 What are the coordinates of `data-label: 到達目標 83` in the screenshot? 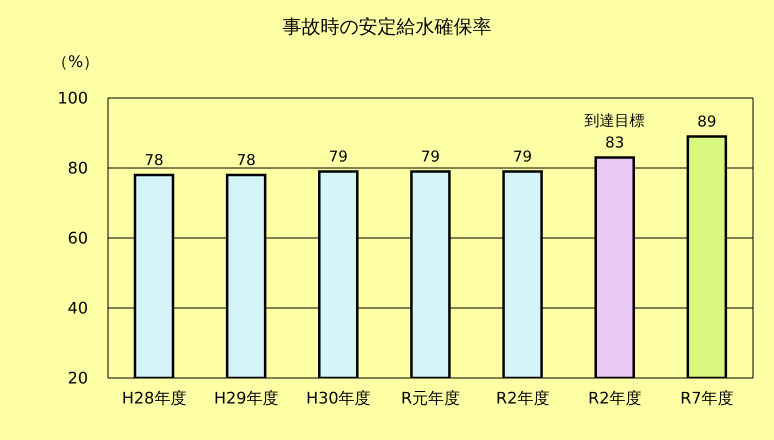 It's located at (614, 132).